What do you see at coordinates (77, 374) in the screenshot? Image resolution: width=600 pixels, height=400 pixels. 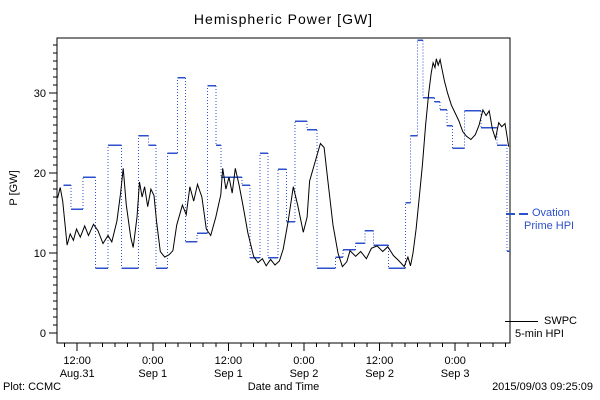 I see `x-tick-label-date: Aug.31` at bounding box center [77, 374].